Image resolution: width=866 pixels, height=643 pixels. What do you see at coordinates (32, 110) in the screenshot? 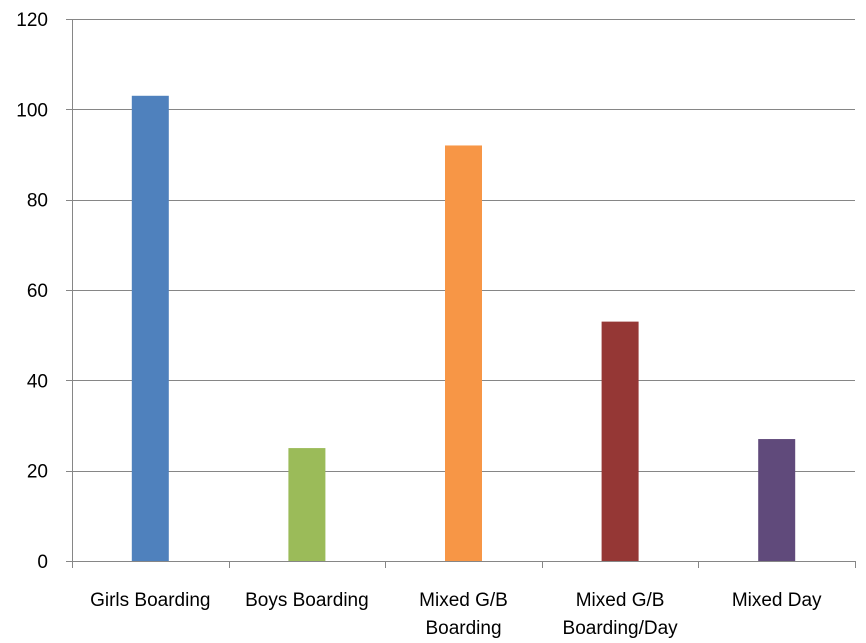
I see `y-tick-label: 100` at bounding box center [32, 110].